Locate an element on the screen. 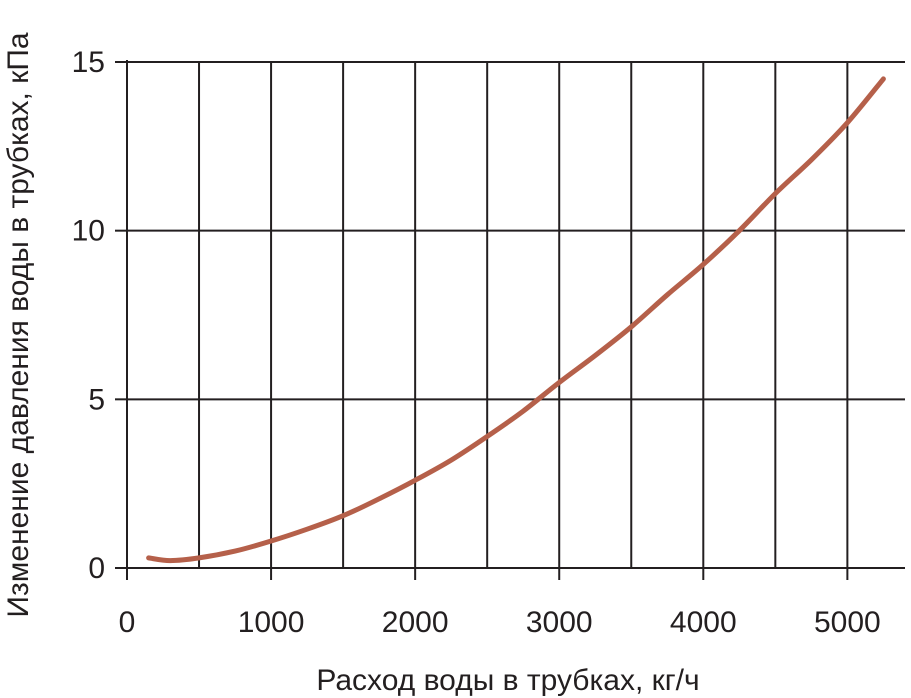 The width and height of the screenshot is (911, 698). x-tick-label-0: 0 is located at coordinates (127, 622).